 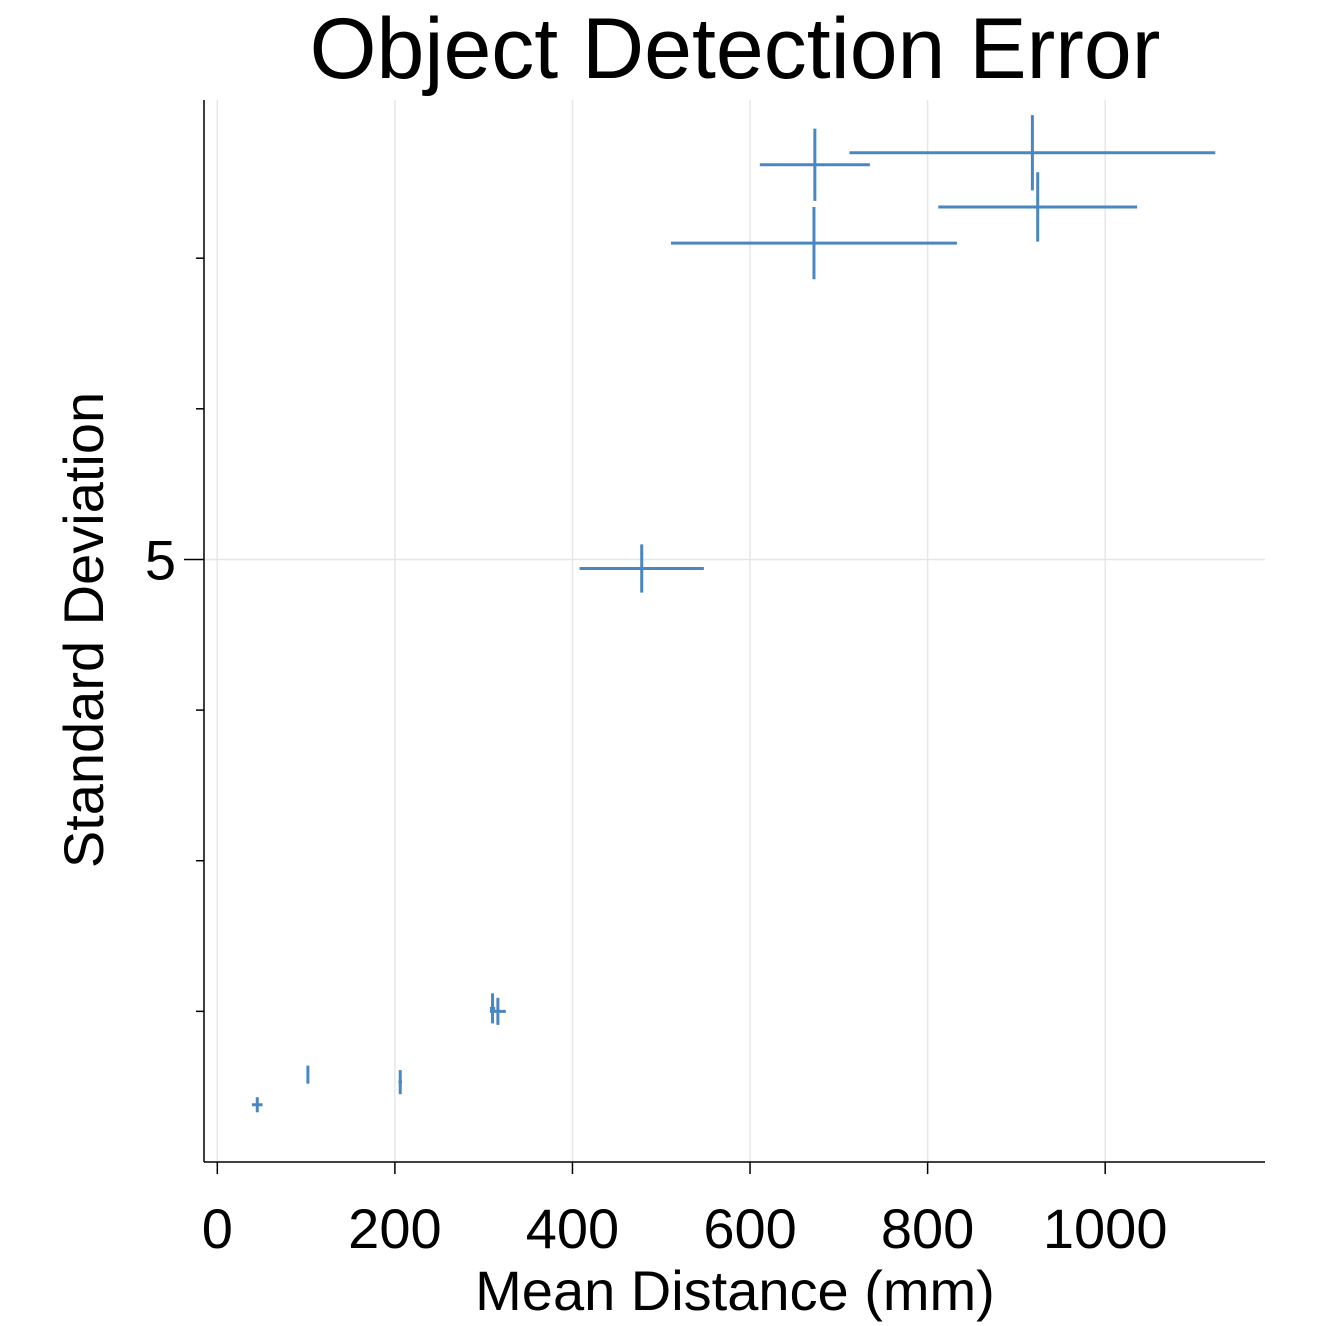 I want to click on y-axis-label: Standard Deviation, so click(x=83, y=630).